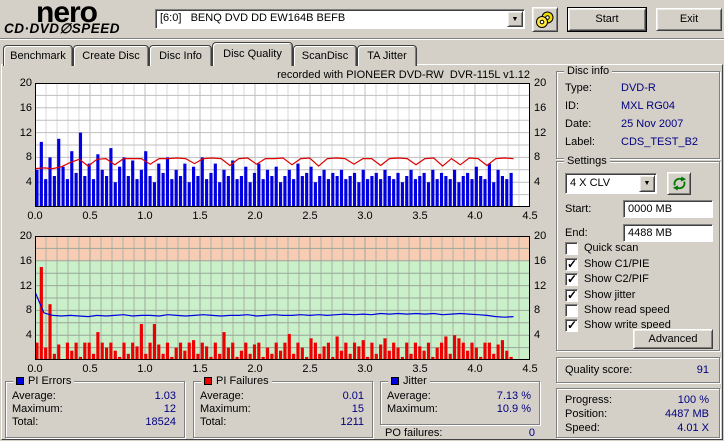 Image resolution: width=724 pixels, height=441 pixels. I want to click on drive-select-value: [6:0] BENQ DVD DD EW164B BEFB, so click(253, 18).